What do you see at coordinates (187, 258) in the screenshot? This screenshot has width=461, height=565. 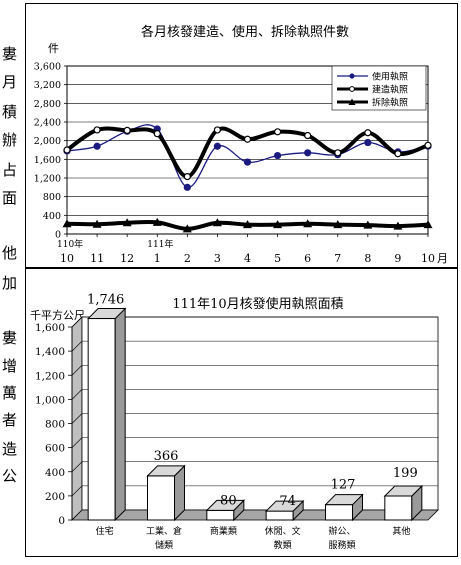 I see `line-x-tick-label: 2` at bounding box center [187, 258].